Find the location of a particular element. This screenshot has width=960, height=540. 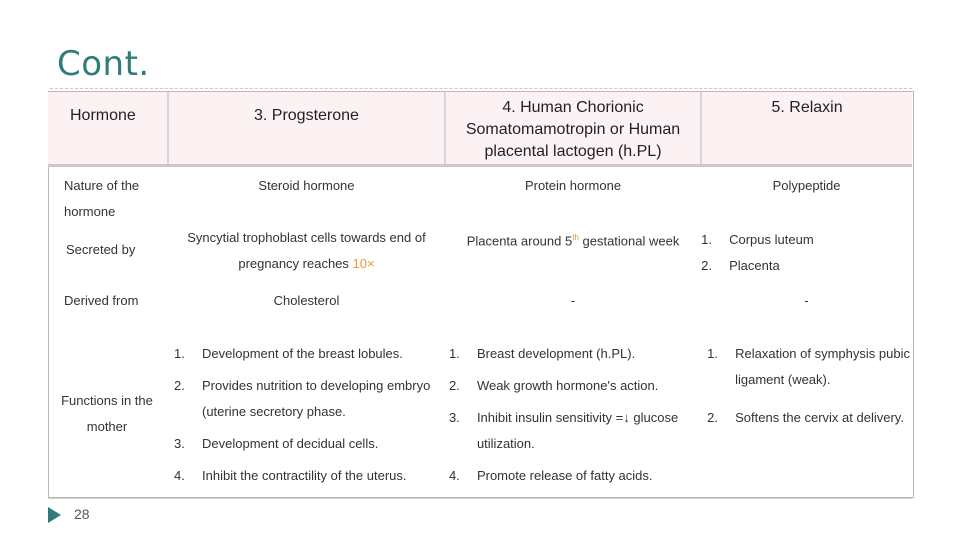

row-label-derived-cell: Derived from is located at coordinates (108, 311).